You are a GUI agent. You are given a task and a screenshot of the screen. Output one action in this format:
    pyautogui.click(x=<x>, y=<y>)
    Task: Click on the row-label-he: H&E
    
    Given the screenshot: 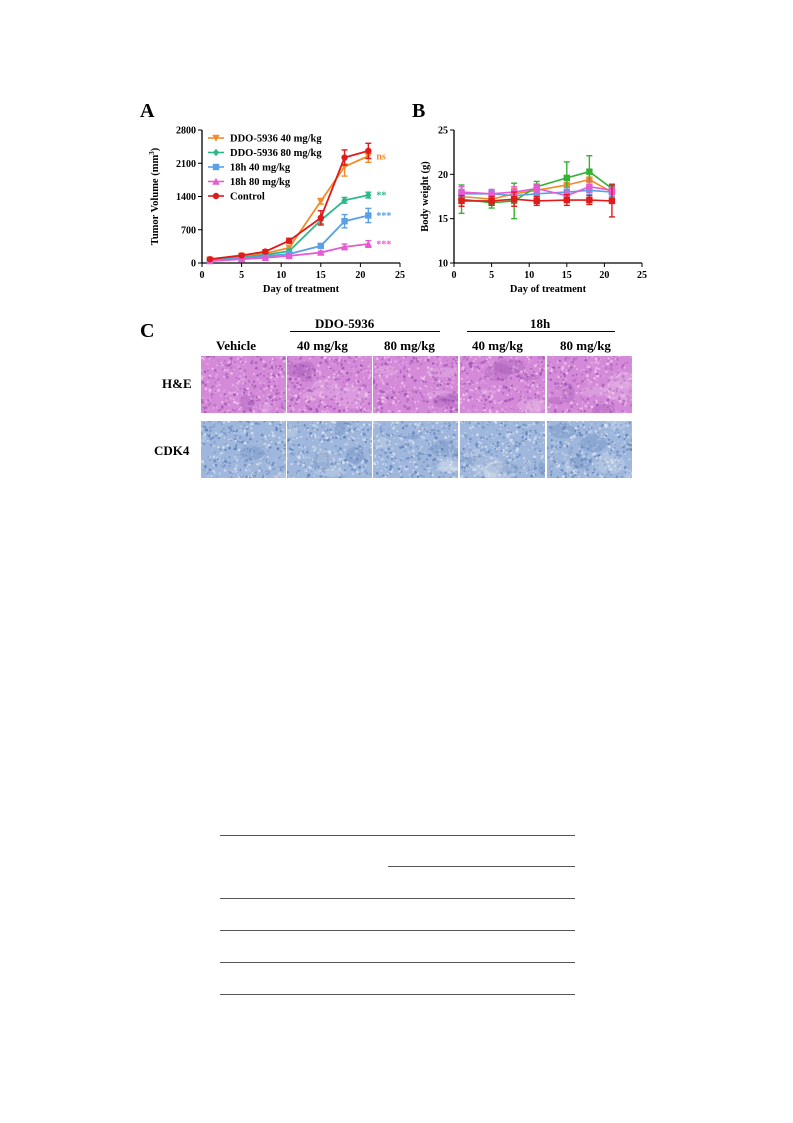 What is the action you would take?
    pyautogui.click(x=177, y=383)
    